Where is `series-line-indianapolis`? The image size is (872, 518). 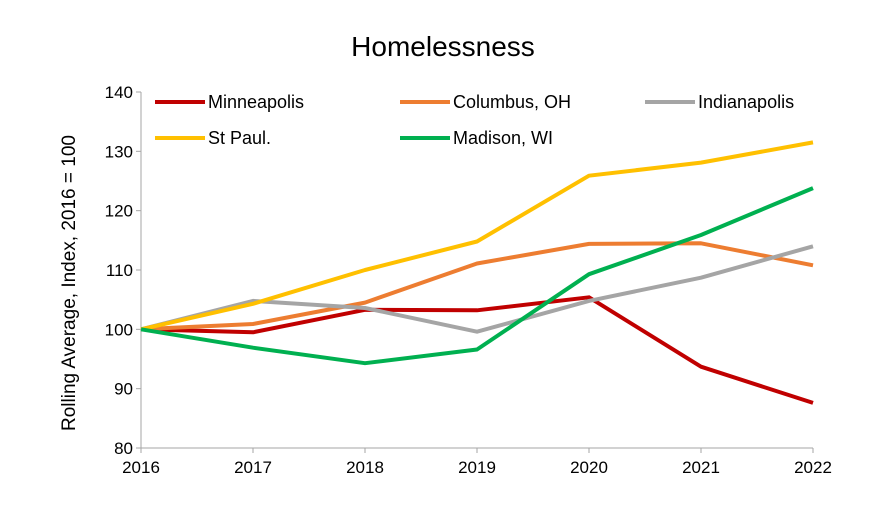
series-line-indianapolis is located at coordinates (477, 289).